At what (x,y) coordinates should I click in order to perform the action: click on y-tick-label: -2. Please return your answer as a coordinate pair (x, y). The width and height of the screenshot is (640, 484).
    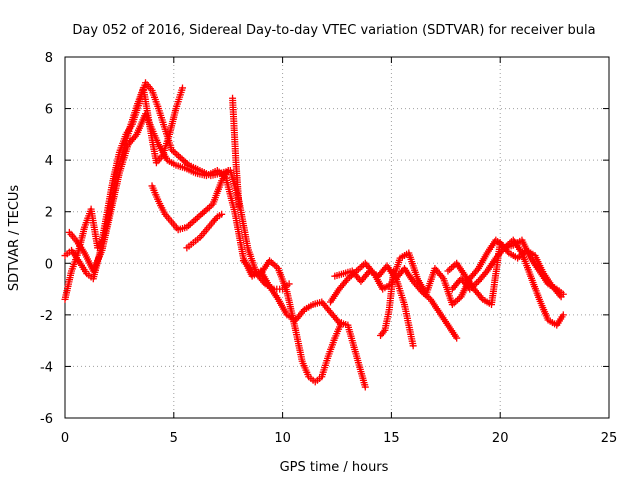
    Looking at the image, I should click on (46, 316).